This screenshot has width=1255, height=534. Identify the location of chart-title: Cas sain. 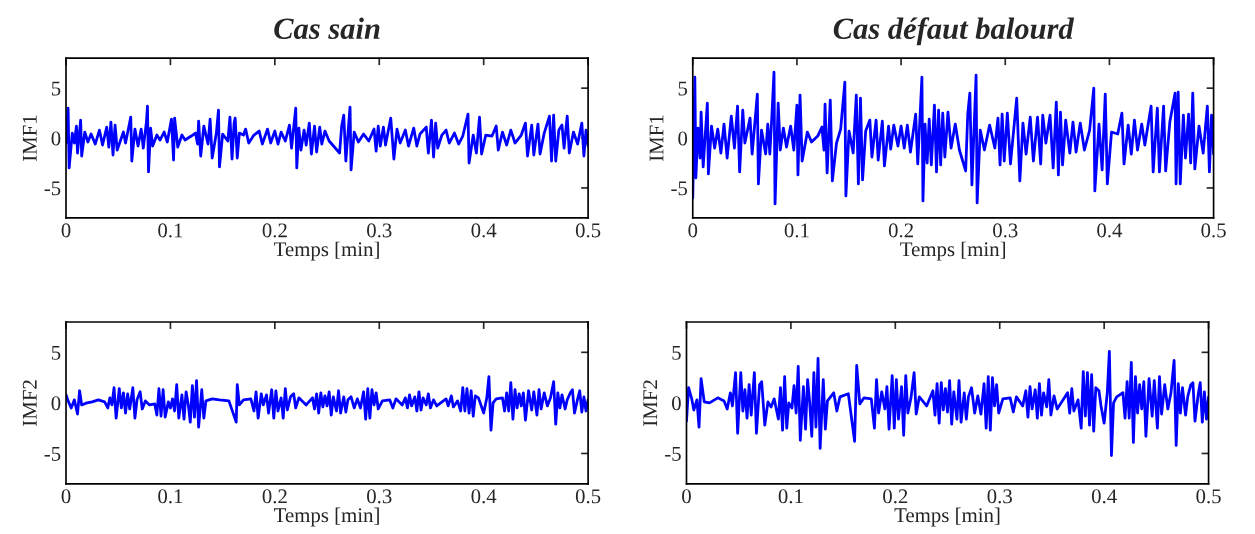
(327, 28).